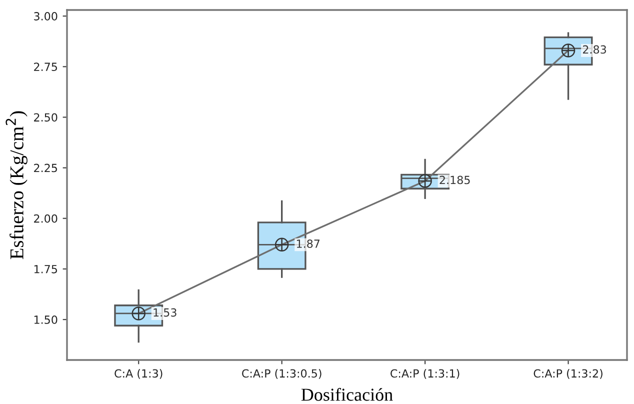 This screenshot has width=634, height=404. I want to click on x-tick-label: C:A:P (1:3:1), so click(425, 374).